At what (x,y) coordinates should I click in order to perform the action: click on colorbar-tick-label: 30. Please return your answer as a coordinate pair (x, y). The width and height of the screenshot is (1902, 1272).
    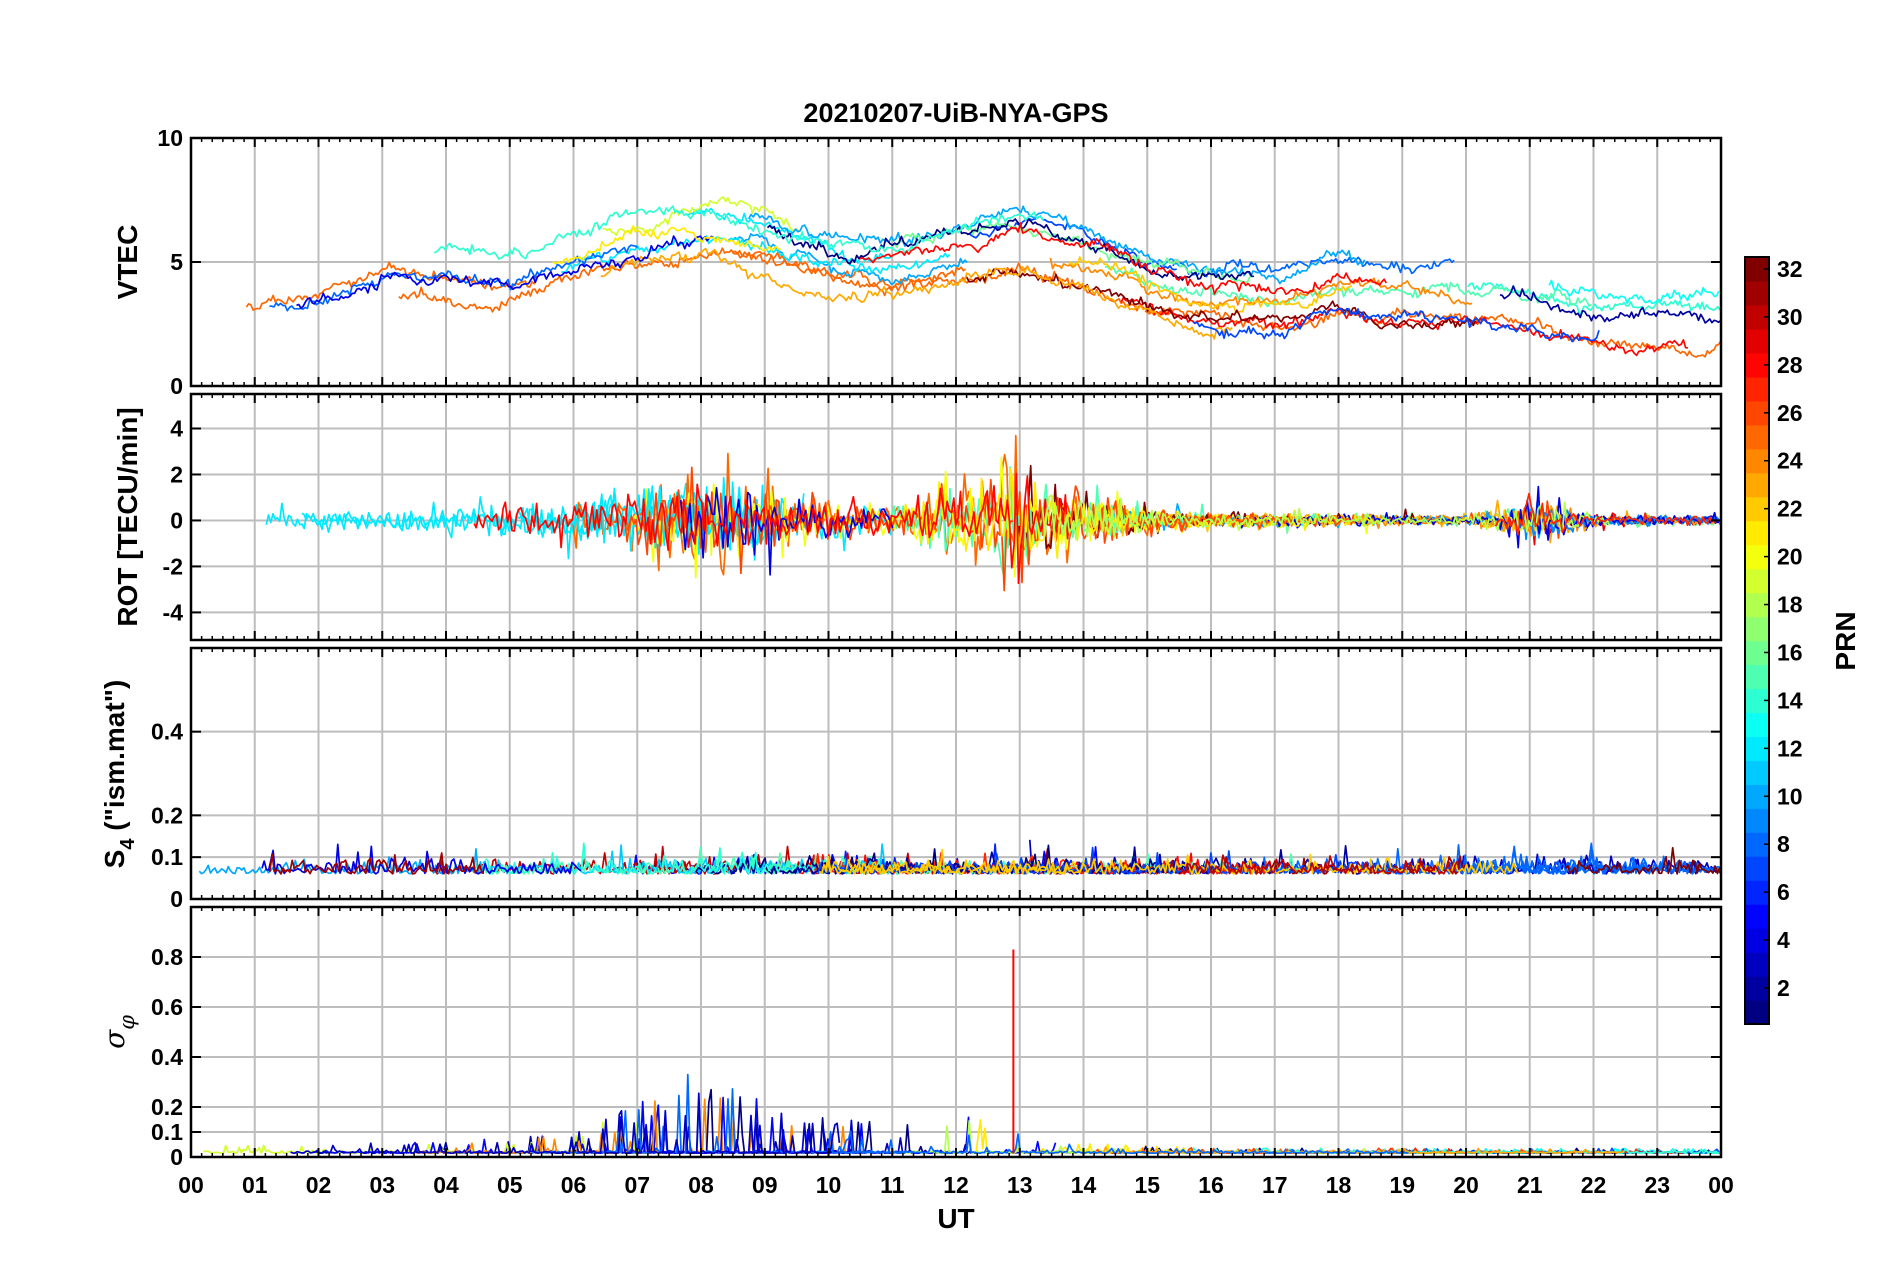
    Looking at the image, I should click on (1790, 317).